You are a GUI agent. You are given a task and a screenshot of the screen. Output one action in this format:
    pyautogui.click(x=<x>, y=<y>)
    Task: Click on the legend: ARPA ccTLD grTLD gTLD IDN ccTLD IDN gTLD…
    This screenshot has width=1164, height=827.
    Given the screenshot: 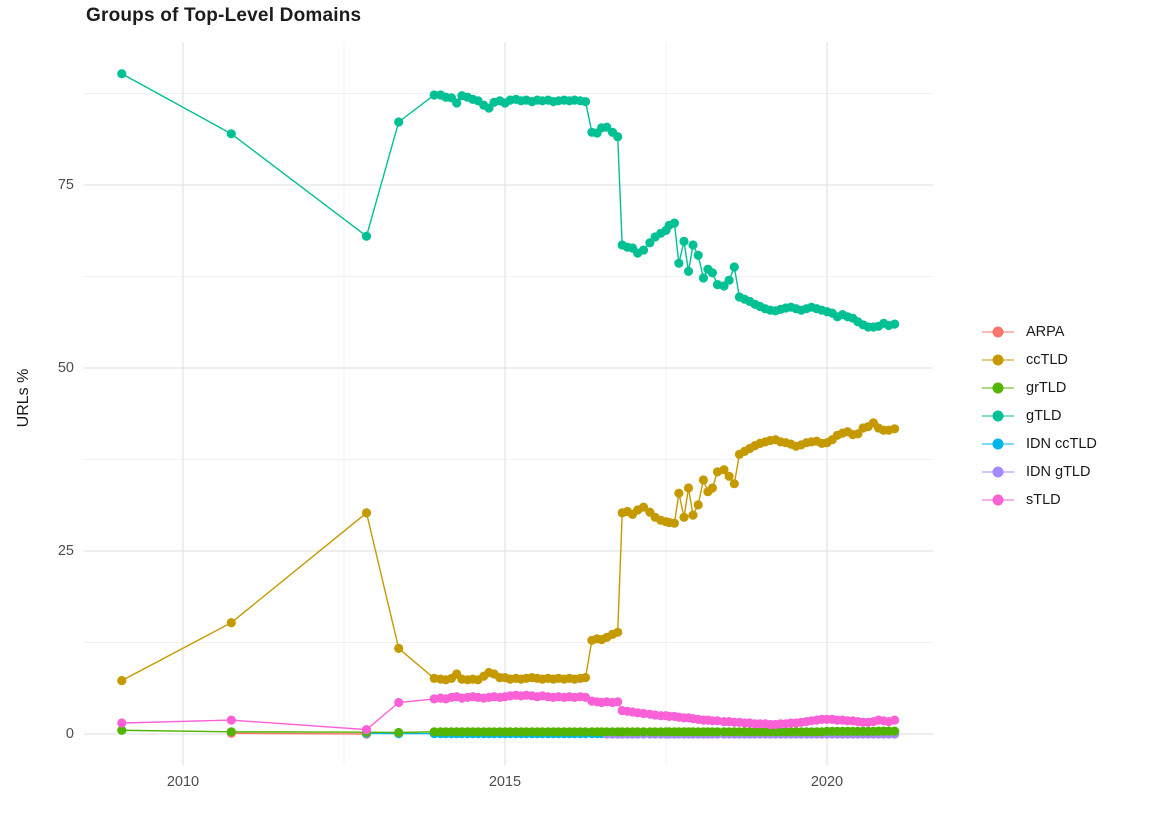 What is the action you would take?
    pyautogui.click(x=1039, y=416)
    